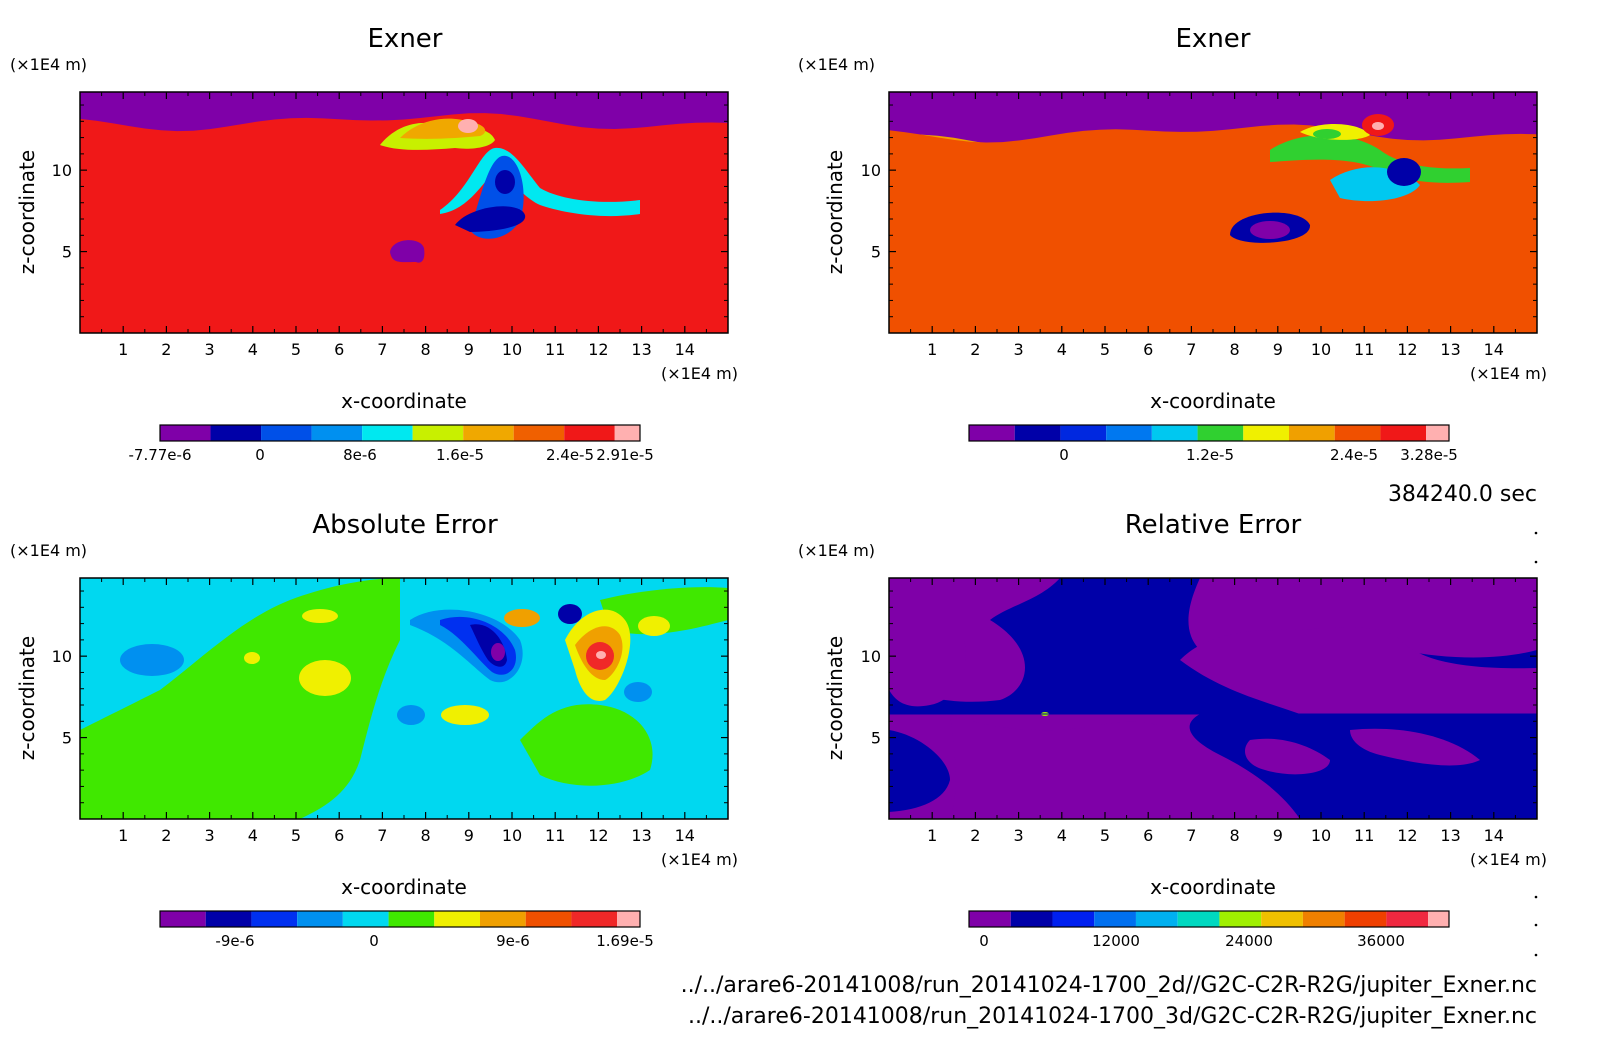 Image resolution: width=1604 pixels, height=1054 pixels. I want to click on lower-purple-right, so click(1287, 756).